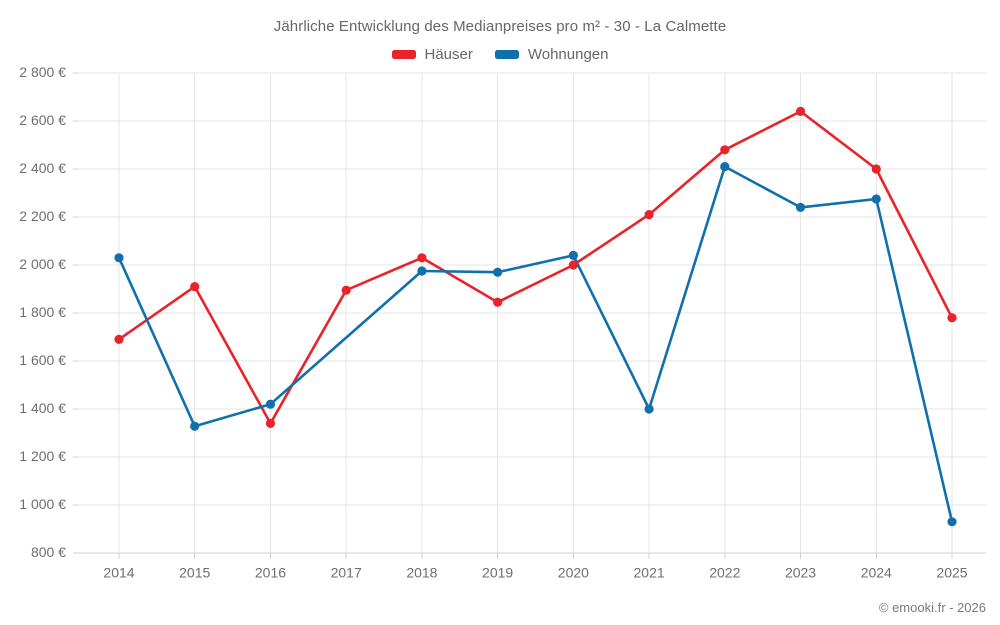 Image resolution: width=1000 pixels, height=625 pixels. Describe the element at coordinates (42, 168) in the screenshot. I see `y-axis-tick-label: 2 400 €` at that location.